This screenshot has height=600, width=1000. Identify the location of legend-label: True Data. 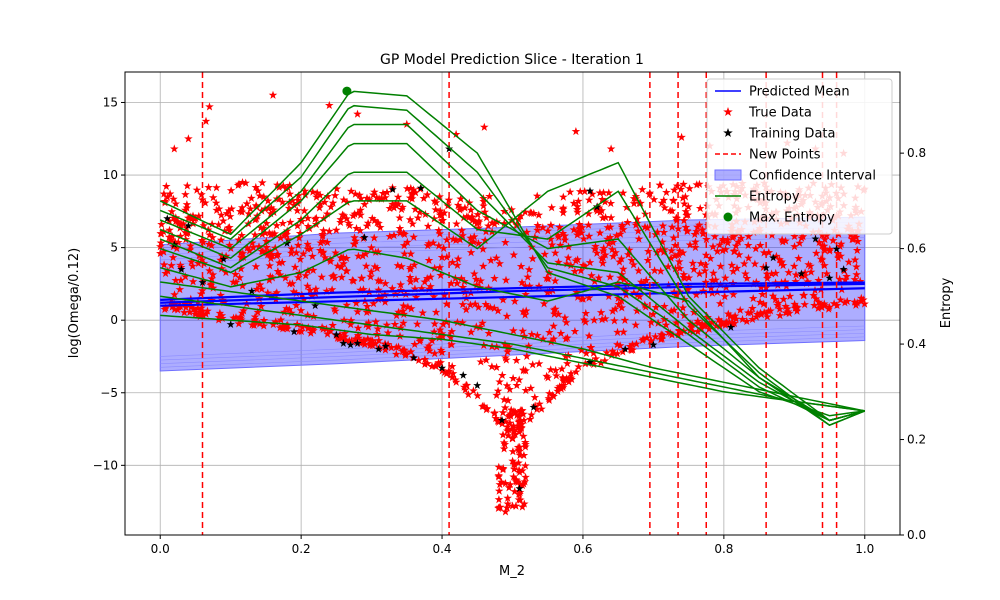
(780, 113).